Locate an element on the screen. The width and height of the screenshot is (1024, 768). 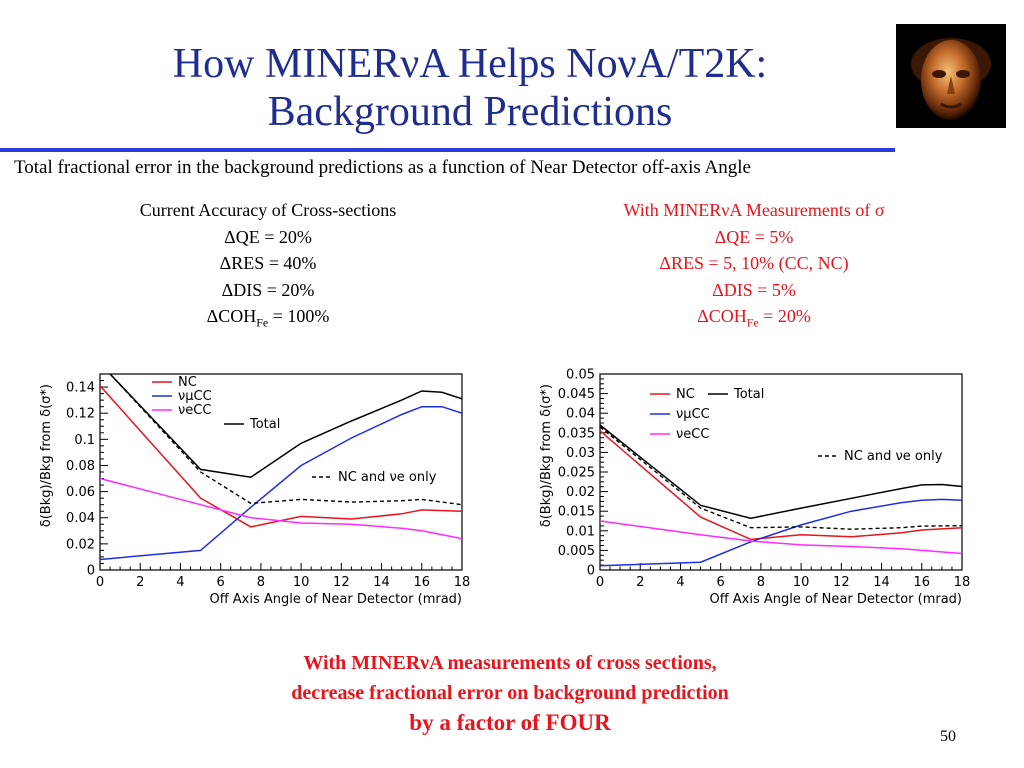
minerva-coh-suffix: = 20% is located at coordinates (784, 316).